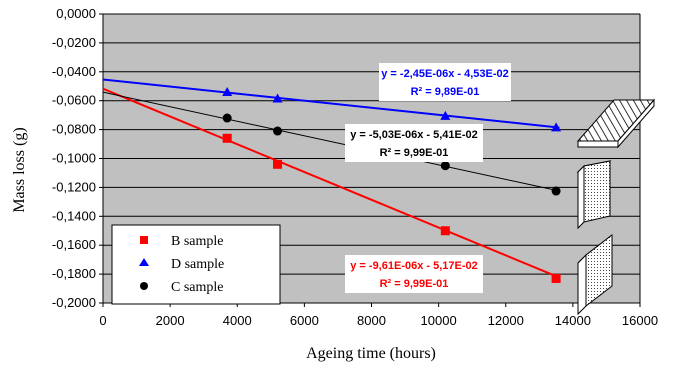 The width and height of the screenshot is (680, 371). I want to click on legend-marker-d, so click(144, 262).